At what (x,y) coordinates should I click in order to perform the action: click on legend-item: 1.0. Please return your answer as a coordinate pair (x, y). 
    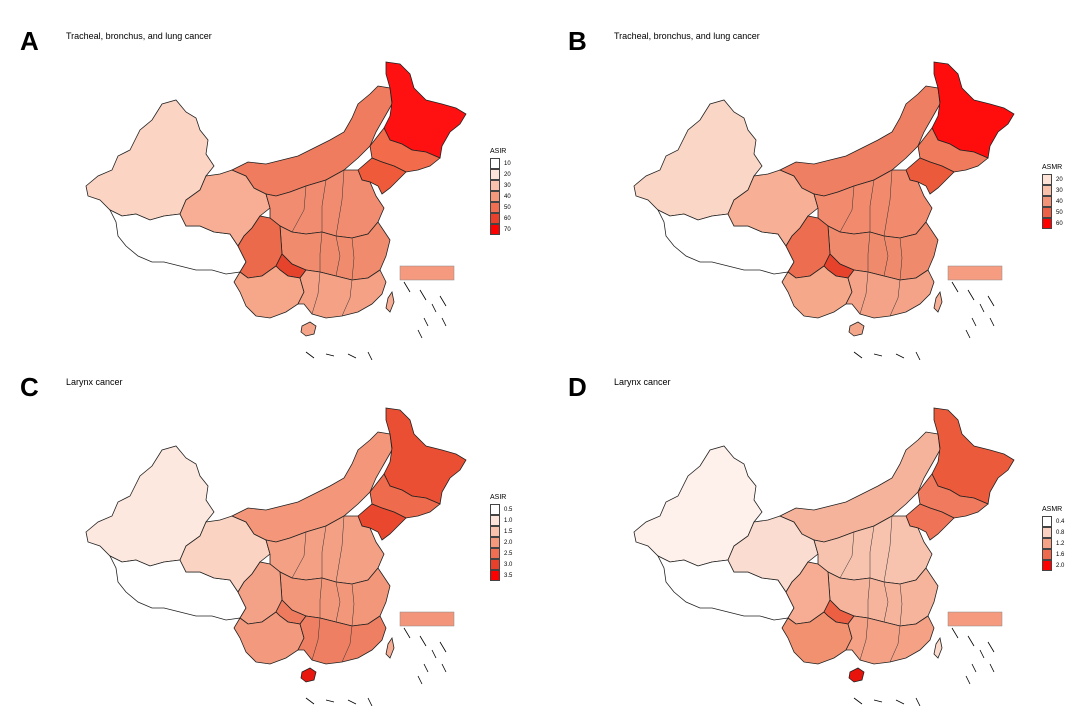
    Looking at the image, I should click on (501, 520).